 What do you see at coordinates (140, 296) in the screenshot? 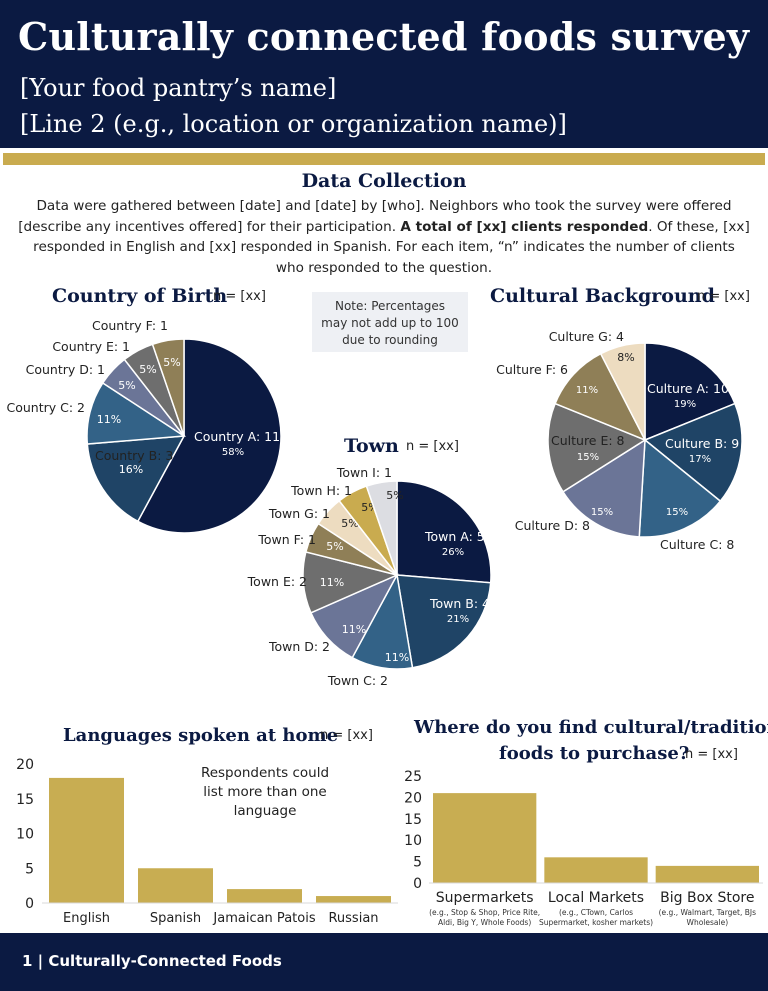
I see `country-chart-title: Country of Birth` at bounding box center [140, 296].